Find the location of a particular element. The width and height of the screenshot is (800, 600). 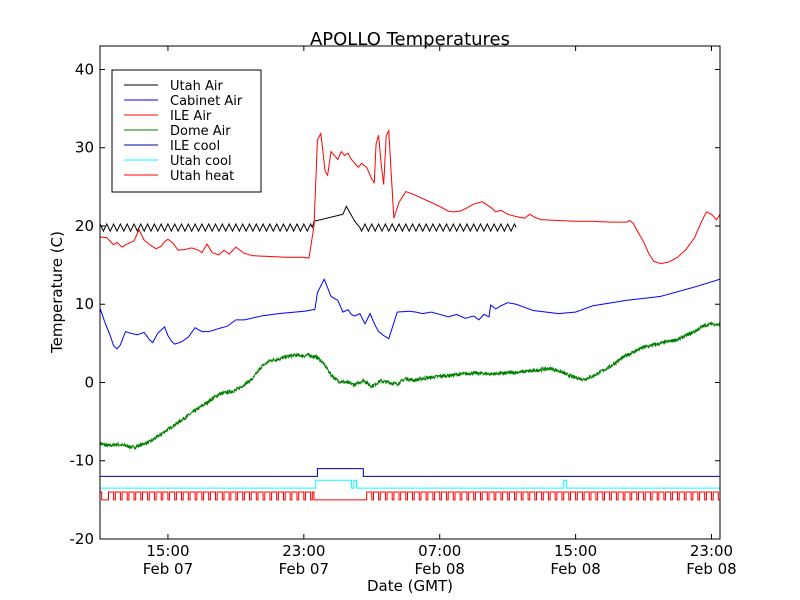

series-line-utah-air is located at coordinates (308, 219).